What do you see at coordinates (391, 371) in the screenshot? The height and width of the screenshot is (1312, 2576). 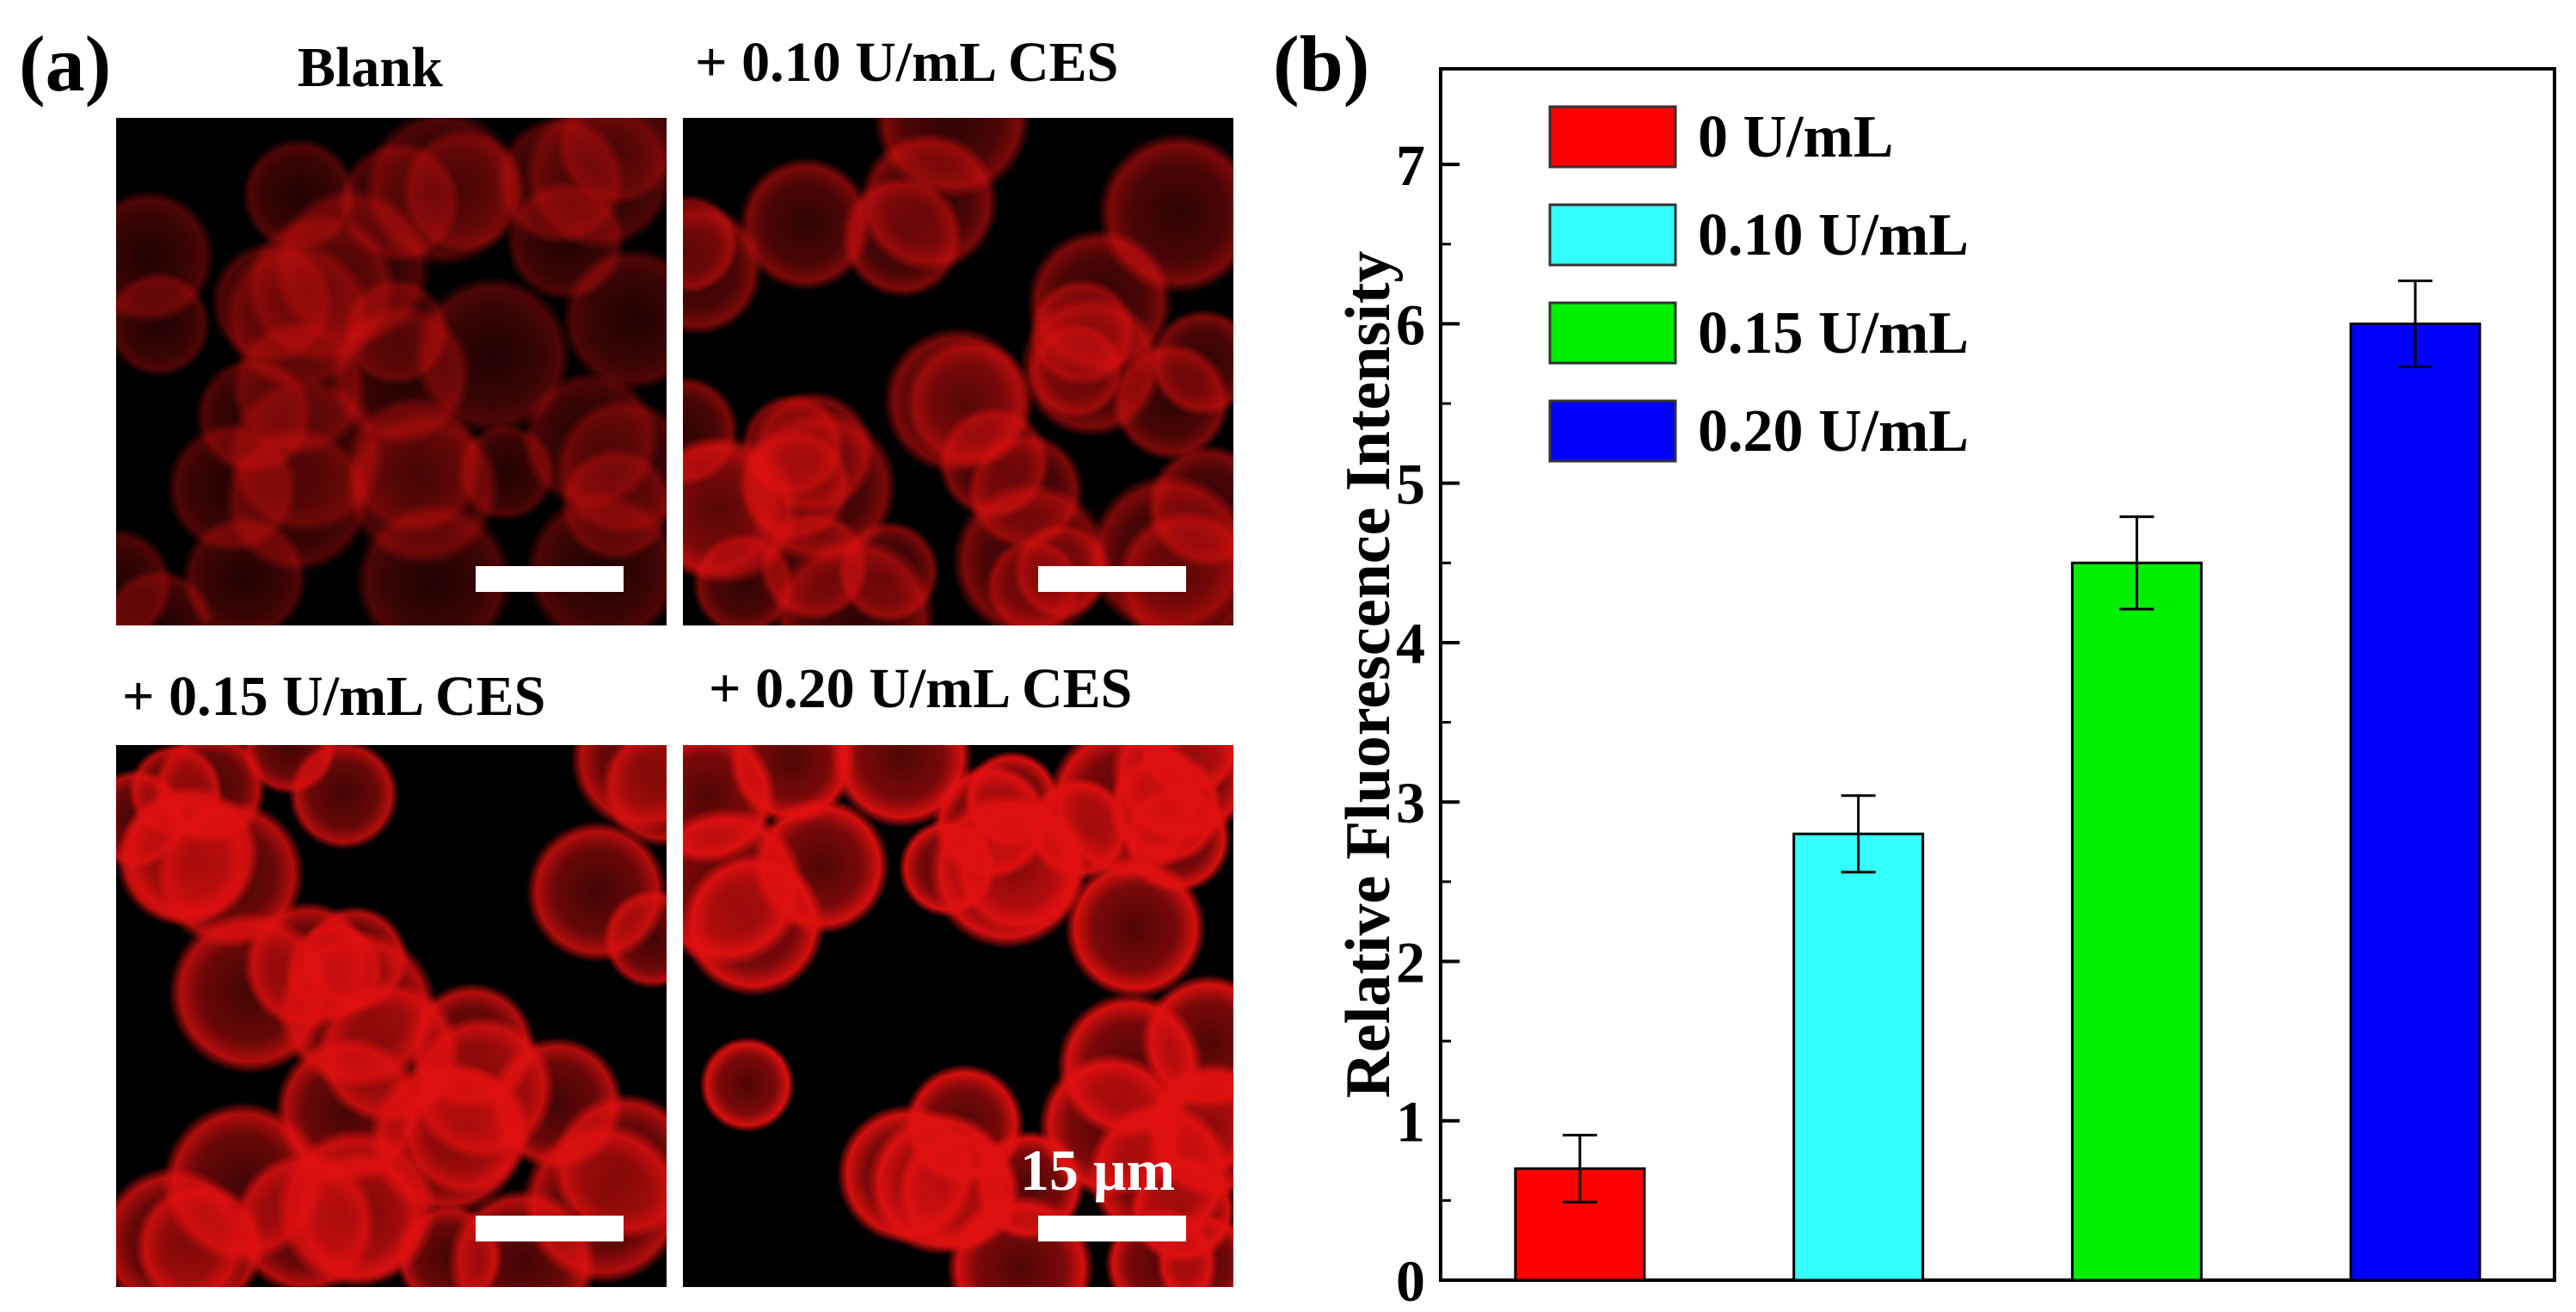 I see `micrograph-blank` at bounding box center [391, 371].